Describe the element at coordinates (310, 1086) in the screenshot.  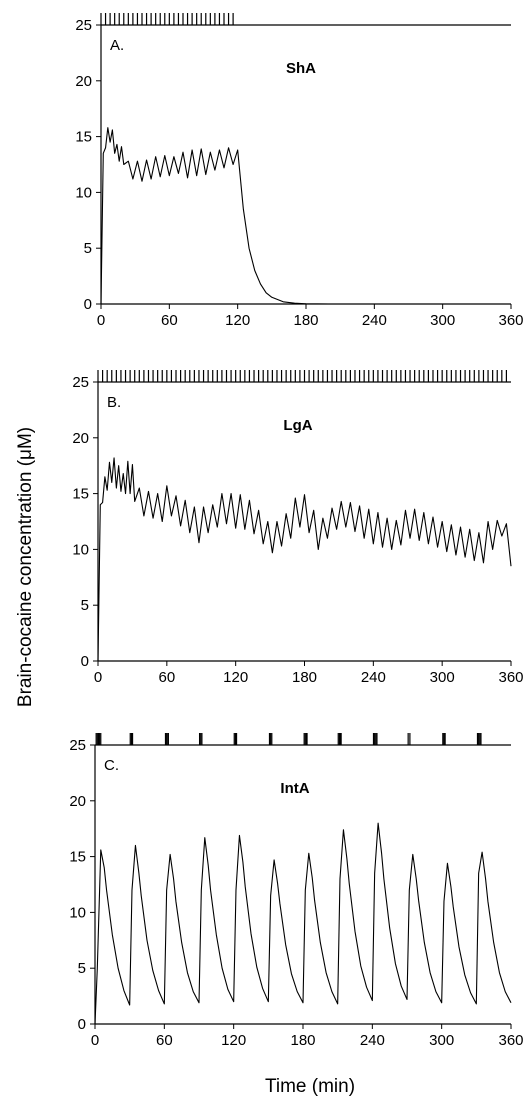
I see `x-axis-title: Time (min)` at that location.